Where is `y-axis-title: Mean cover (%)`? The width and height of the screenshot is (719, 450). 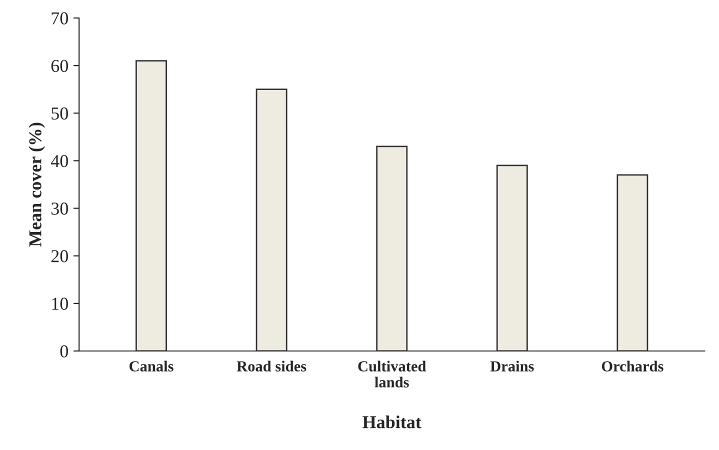 y-axis-title: Mean cover (%) is located at coordinates (37, 184).